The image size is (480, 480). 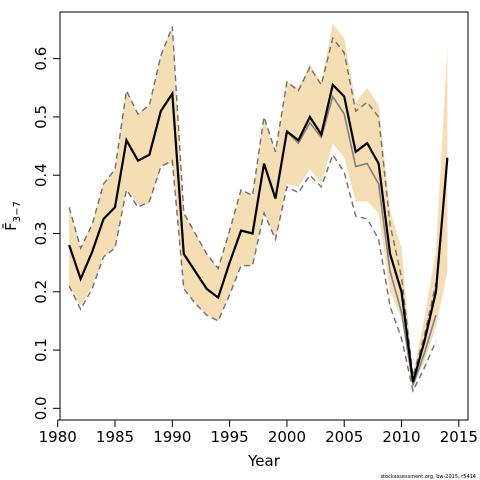 What do you see at coordinates (264, 461) in the screenshot?
I see `x-axis-title: Year` at bounding box center [264, 461].